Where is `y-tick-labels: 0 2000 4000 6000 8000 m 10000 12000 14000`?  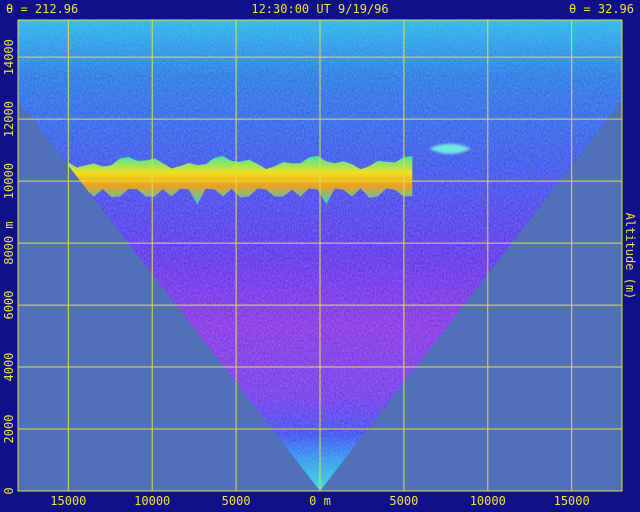
y-tick-labels: 0 2000 4000 6000 8000 m 10000 12000 14000 is located at coordinates (9, 266).